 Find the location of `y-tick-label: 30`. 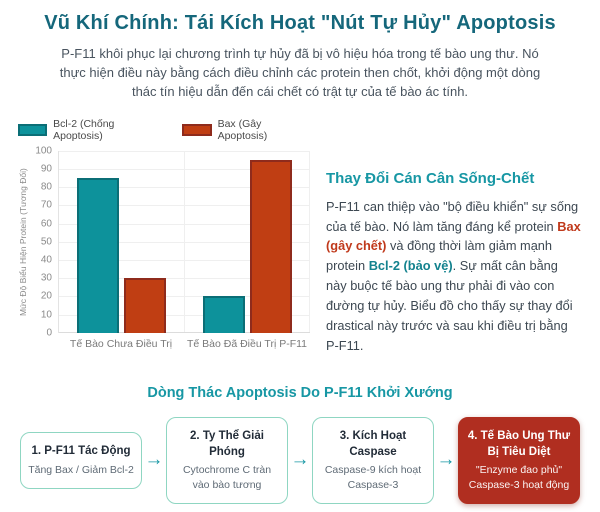

y-tick-label: 30 is located at coordinates (46, 278).